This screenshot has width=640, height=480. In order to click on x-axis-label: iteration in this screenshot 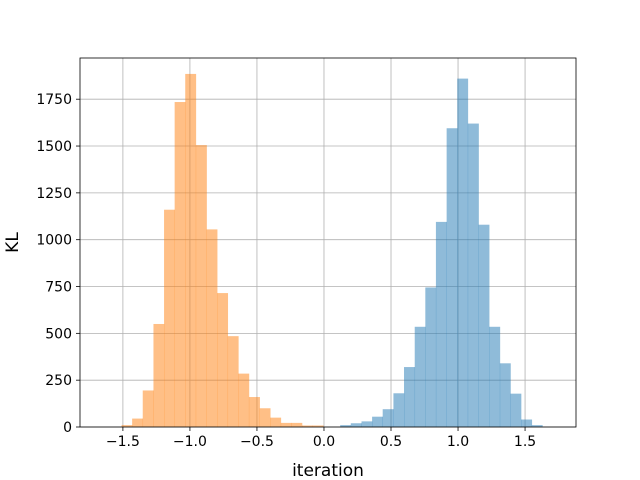, I will do `click(328, 470)`.